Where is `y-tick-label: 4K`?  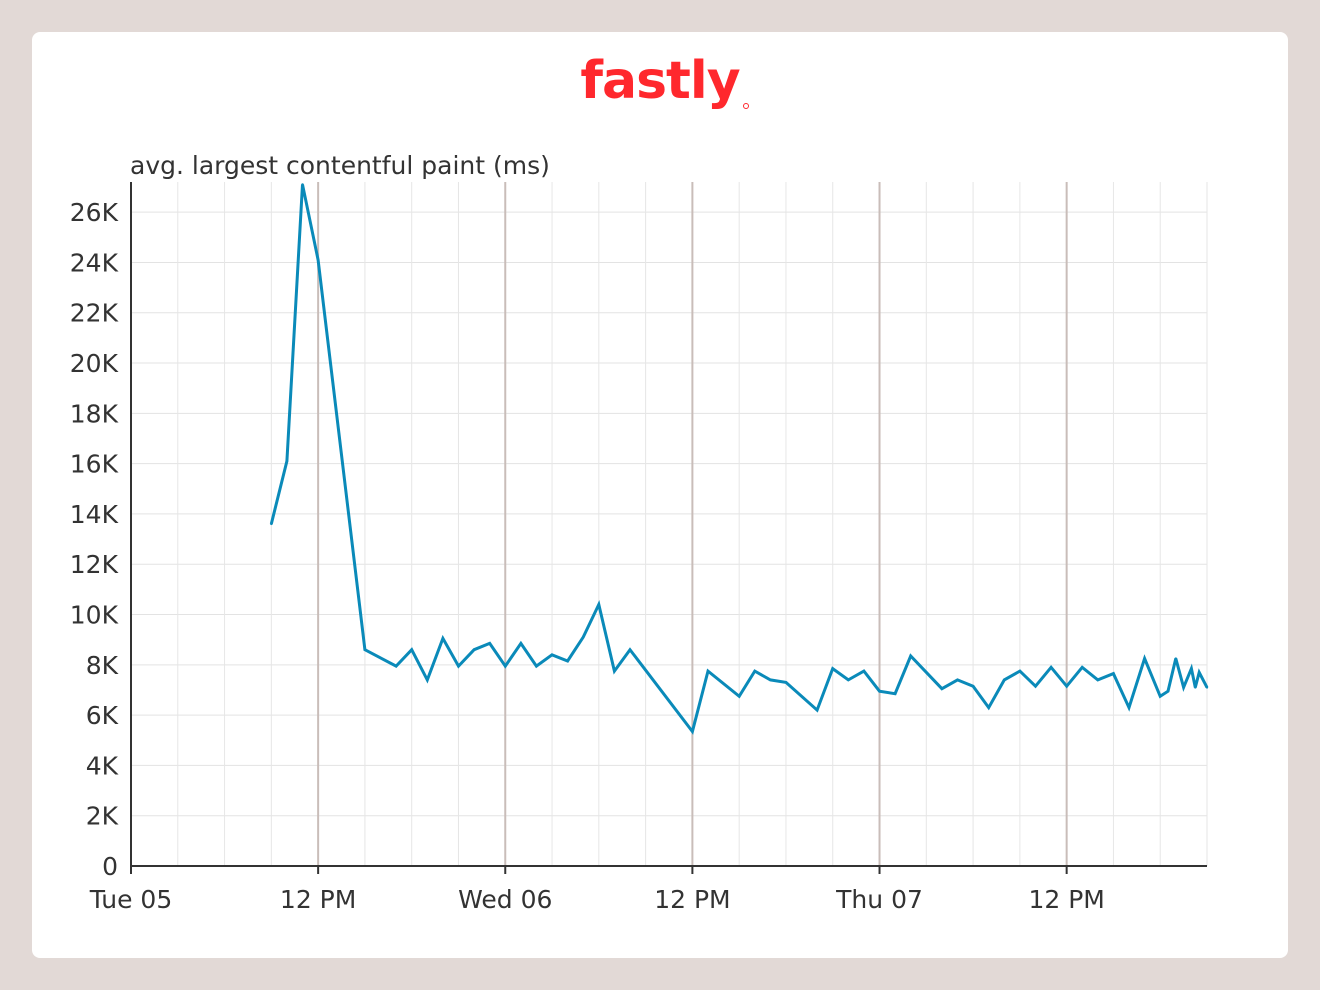 y-tick-label: 4K is located at coordinates (102, 765).